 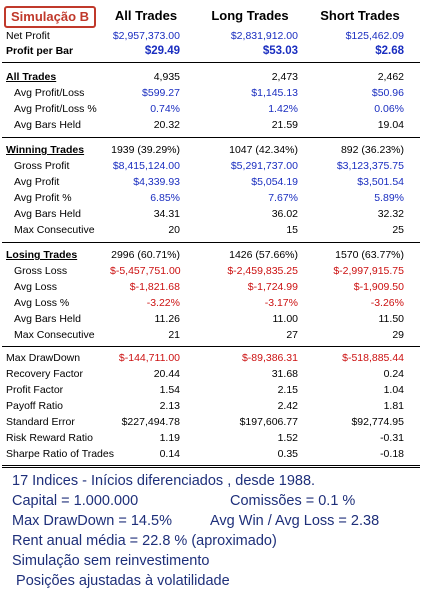 I want to click on col-all-trades: All Trades, so click(x=146, y=15).